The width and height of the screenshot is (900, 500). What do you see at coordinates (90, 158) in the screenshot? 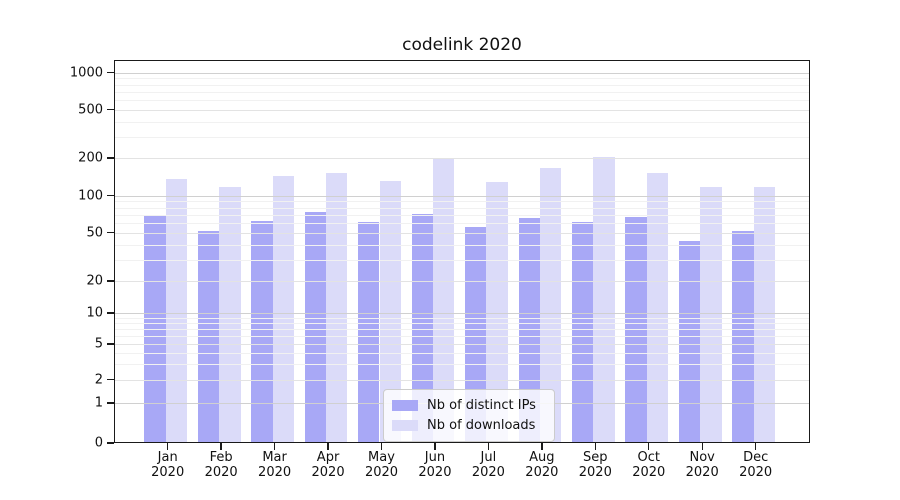
I see `y-tick-label: 200` at bounding box center [90, 158].